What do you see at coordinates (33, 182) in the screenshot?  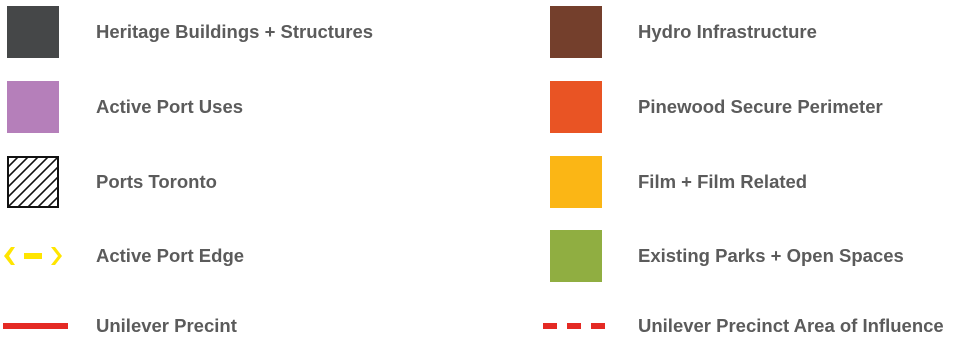 I see `ports-toronto-hatch-swatch` at bounding box center [33, 182].